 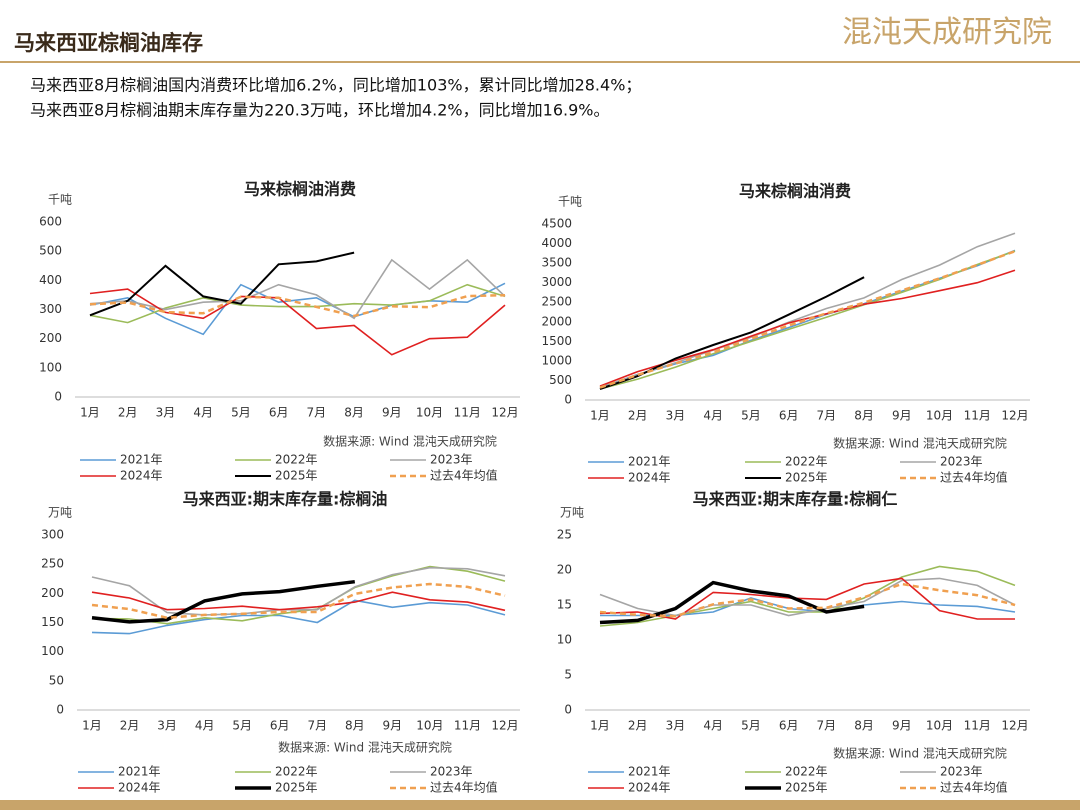 I want to click on chart-title: 马来棕榈油消费, so click(x=795, y=191).